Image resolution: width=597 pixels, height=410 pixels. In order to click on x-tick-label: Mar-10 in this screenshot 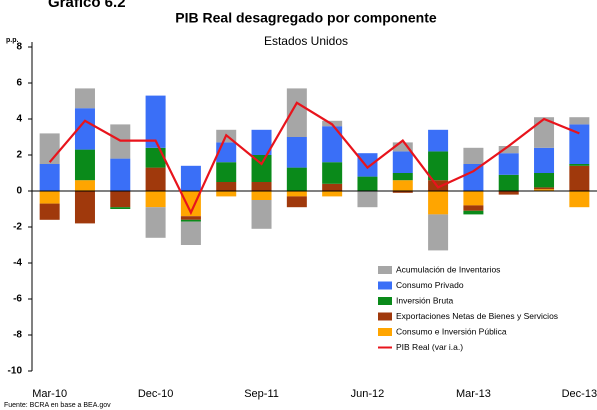, I will do `click(49, 394)`.